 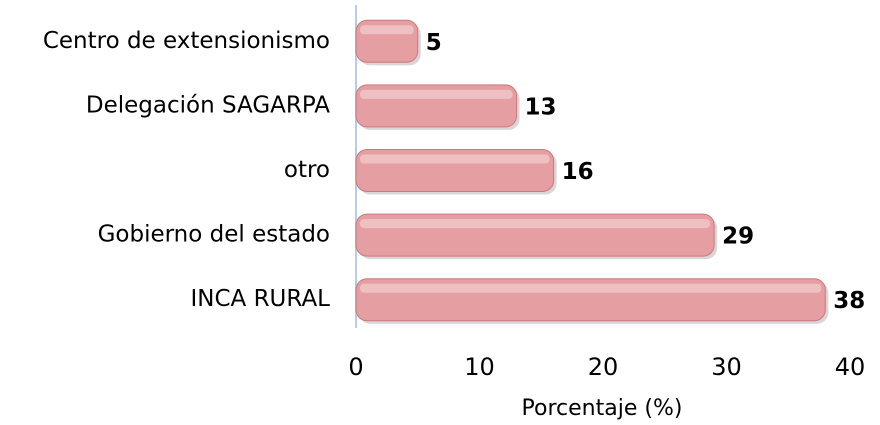 I want to click on y-tick-label: Delegación SAGARPA, so click(x=208, y=105).